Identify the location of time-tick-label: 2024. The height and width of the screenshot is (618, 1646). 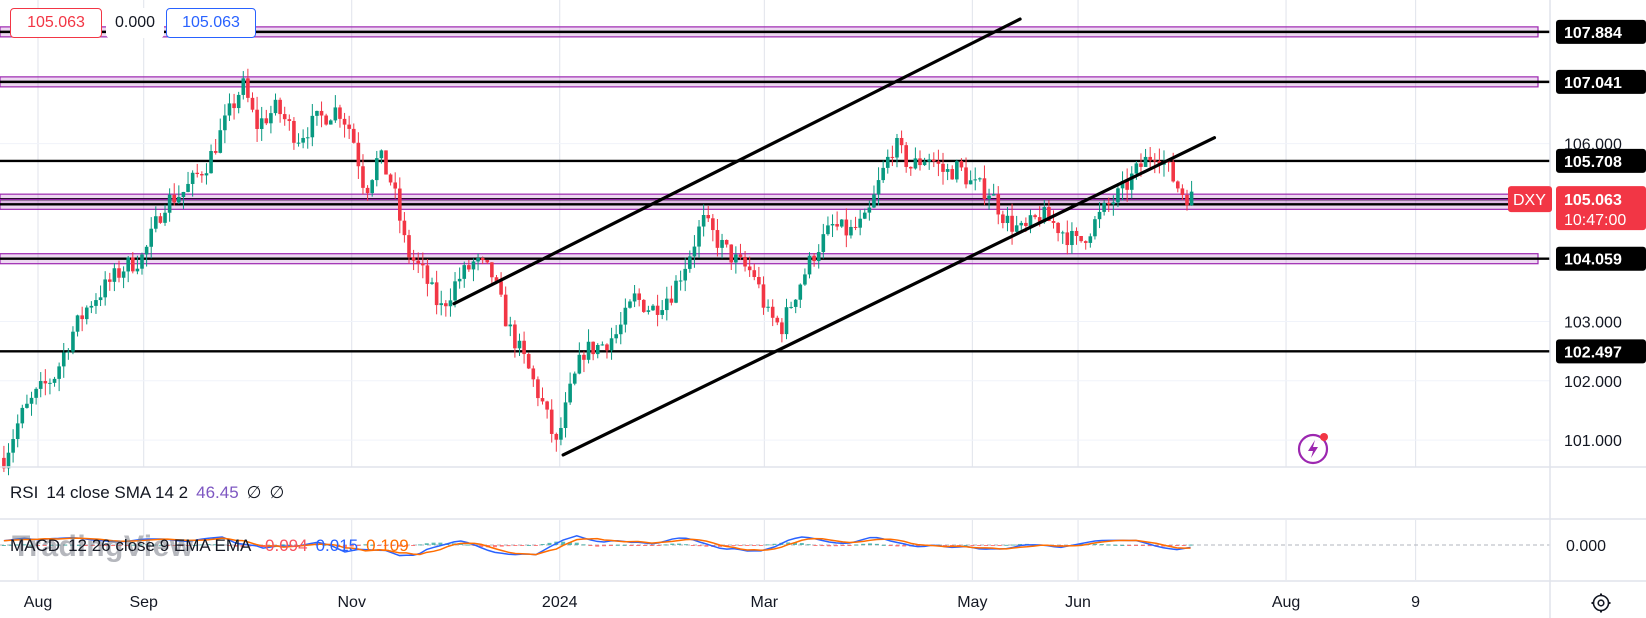
(560, 602).